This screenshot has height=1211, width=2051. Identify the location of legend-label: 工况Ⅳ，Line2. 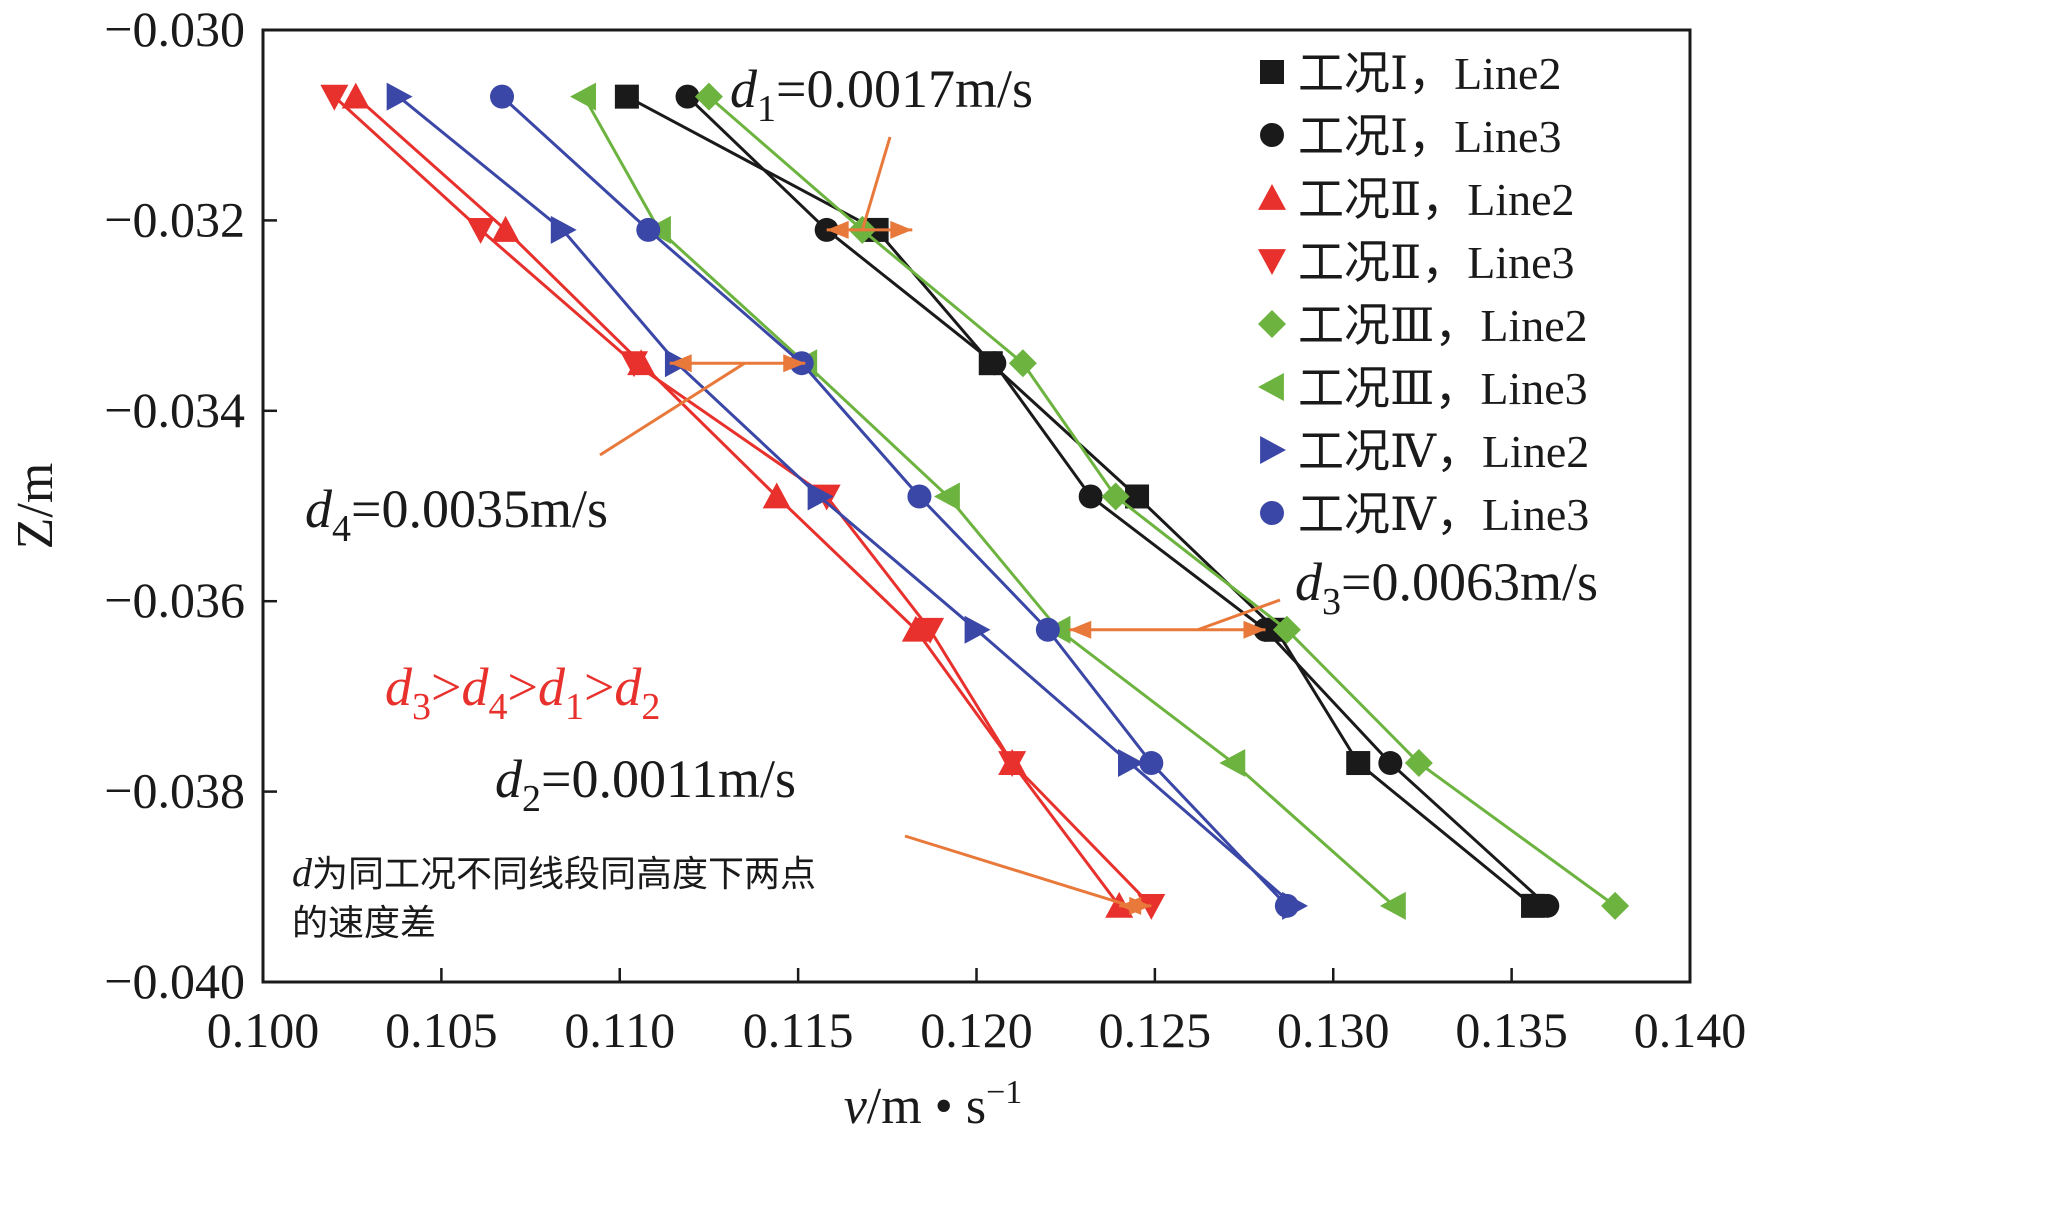
(1443, 451).